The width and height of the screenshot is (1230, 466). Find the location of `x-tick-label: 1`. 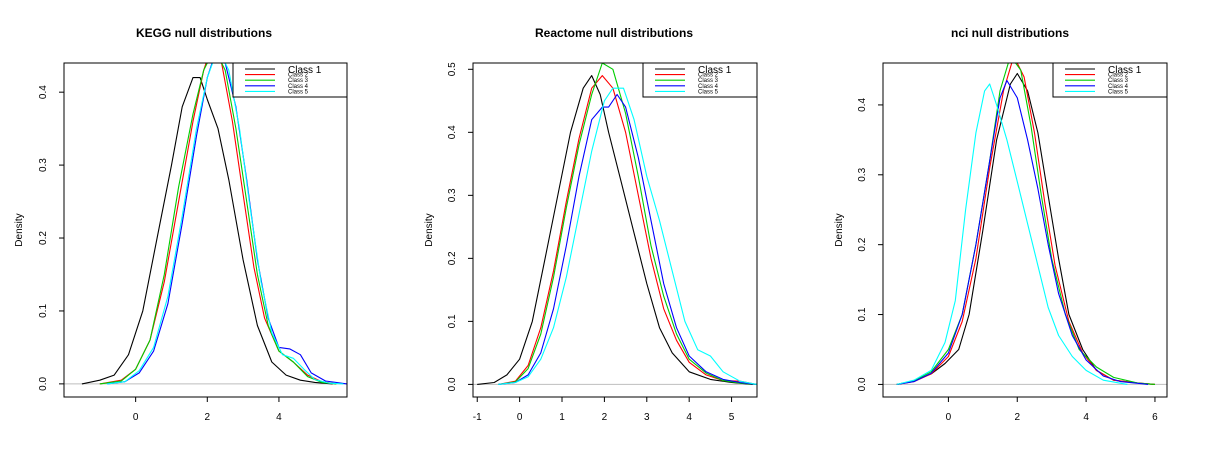

x-tick-label: 1 is located at coordinates (562, 417).